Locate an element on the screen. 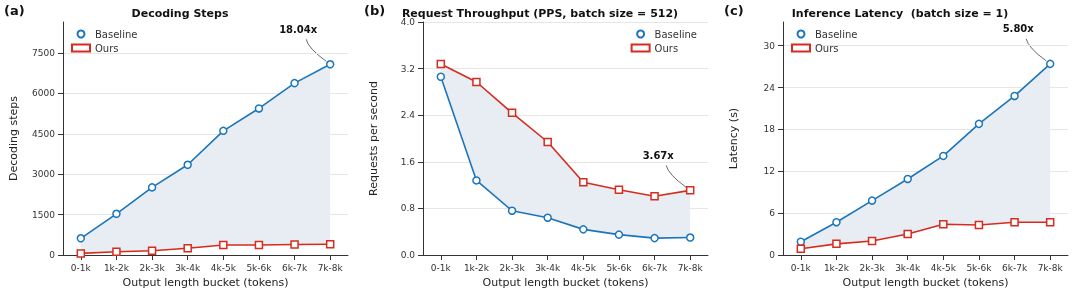 The height and width of the screenshot is (305, 1080). y-tick-label: 0.8 is located at coordinates (408, 208).